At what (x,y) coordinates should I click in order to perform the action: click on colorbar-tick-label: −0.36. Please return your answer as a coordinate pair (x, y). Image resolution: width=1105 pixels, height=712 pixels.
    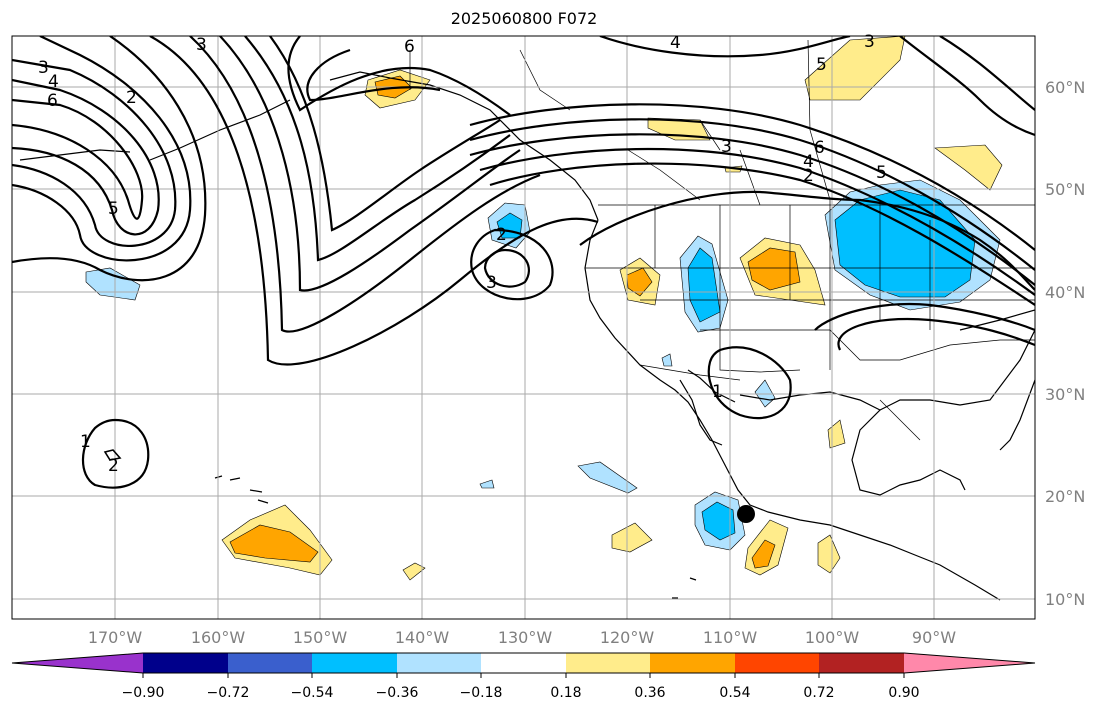
    Looking at the image, I should click on (397, 693).